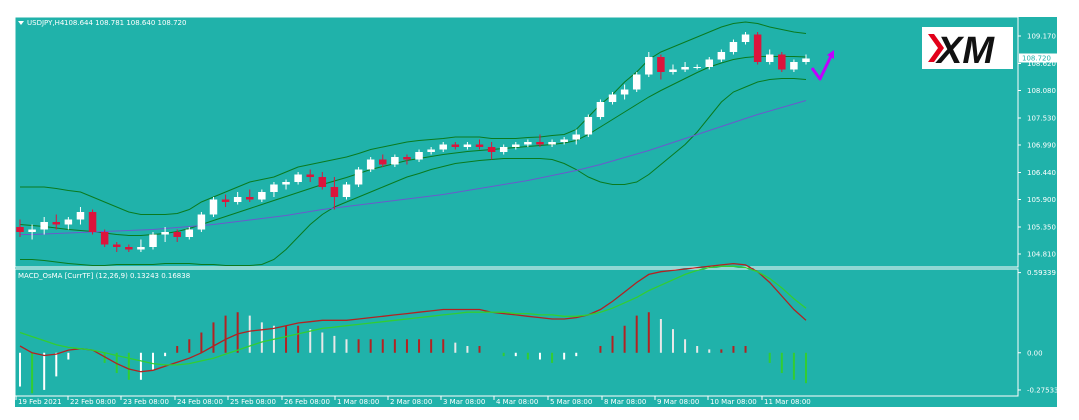  Describe the element at coordinates (1041, 273) in the screenshot. I see `macd-tick-label: 0.59339` at that location.